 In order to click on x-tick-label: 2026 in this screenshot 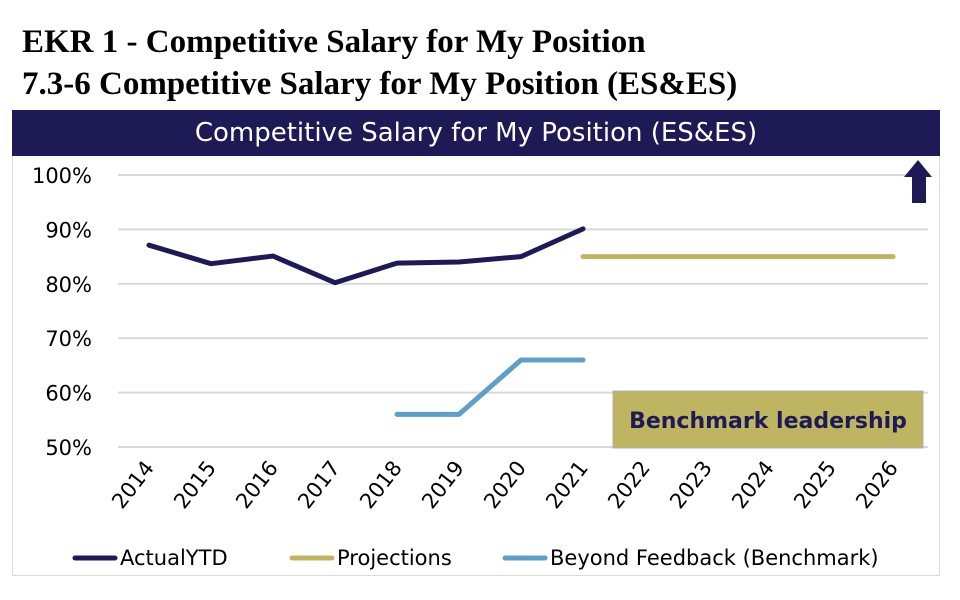, I will do `click(877, 484)`.